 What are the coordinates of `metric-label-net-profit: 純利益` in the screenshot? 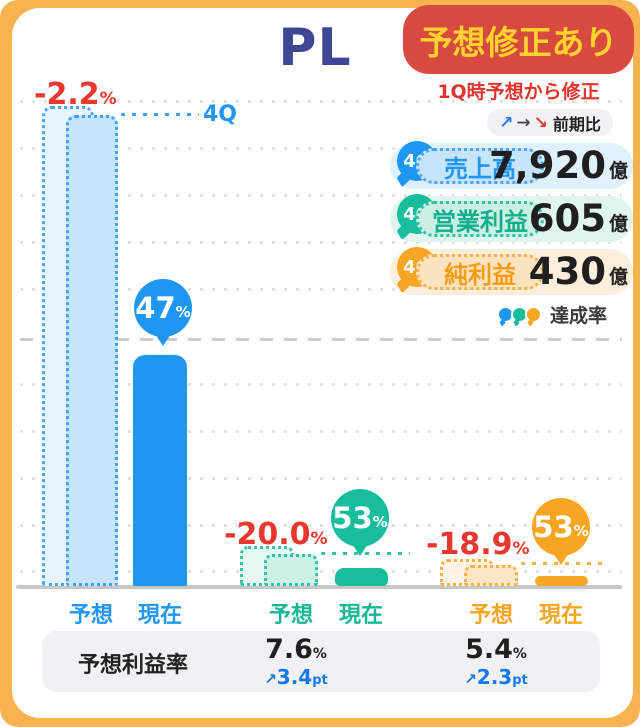 It's located at (480, 272).